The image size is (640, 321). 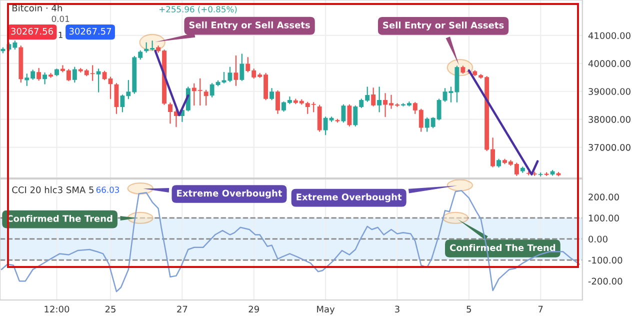 I want to click on x-tick-label: 29, so click(x=253, y=309).